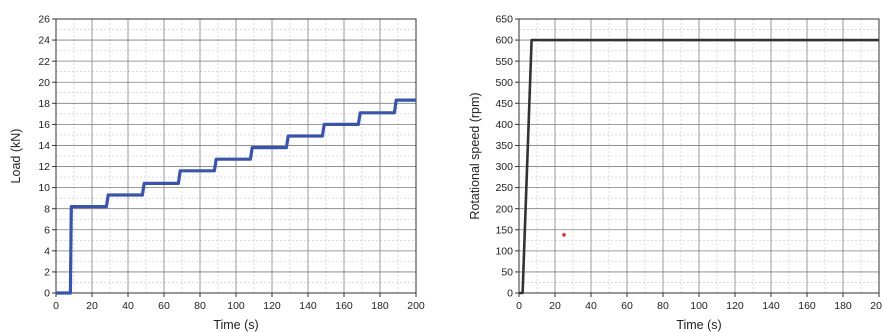  What do you see at coordinates (504, 41) in the screenshot?
I see `y-tick-label: 600` at bounding box center [504, 41].